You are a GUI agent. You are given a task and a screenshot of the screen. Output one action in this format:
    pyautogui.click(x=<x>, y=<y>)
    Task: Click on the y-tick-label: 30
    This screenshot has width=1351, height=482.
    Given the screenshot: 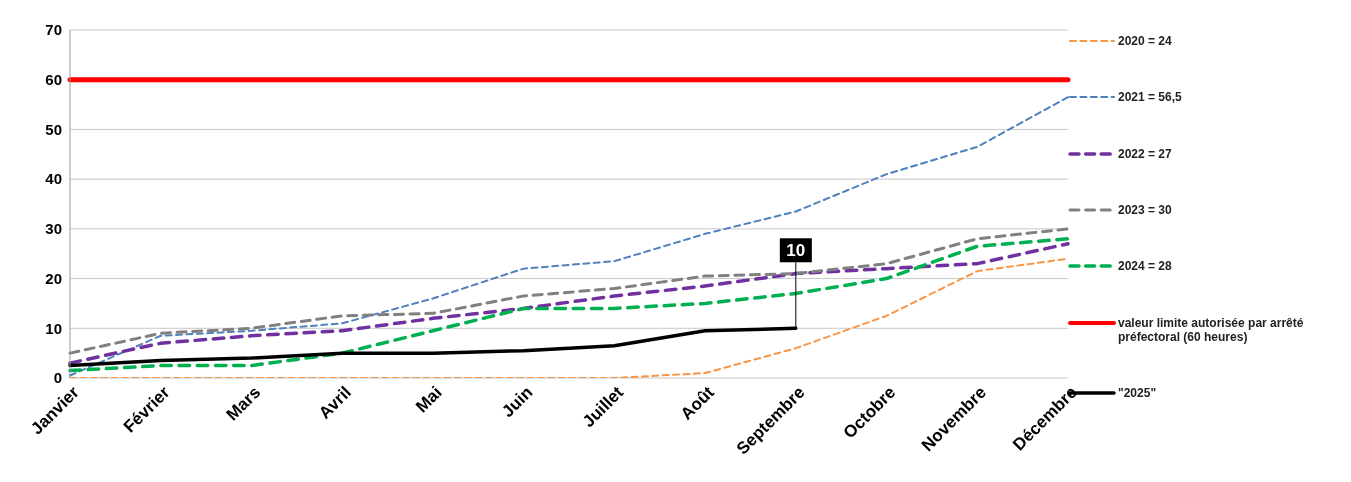 What is the action you would take?
    pyautogui.click(x=53, y=229)
    